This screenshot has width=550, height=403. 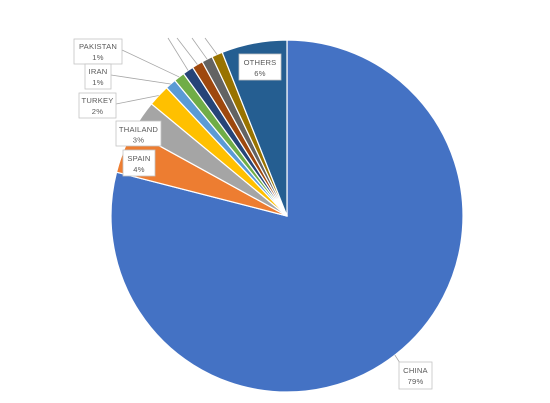 I want to click on leader-line-turkey, so click(x=137, y=100).